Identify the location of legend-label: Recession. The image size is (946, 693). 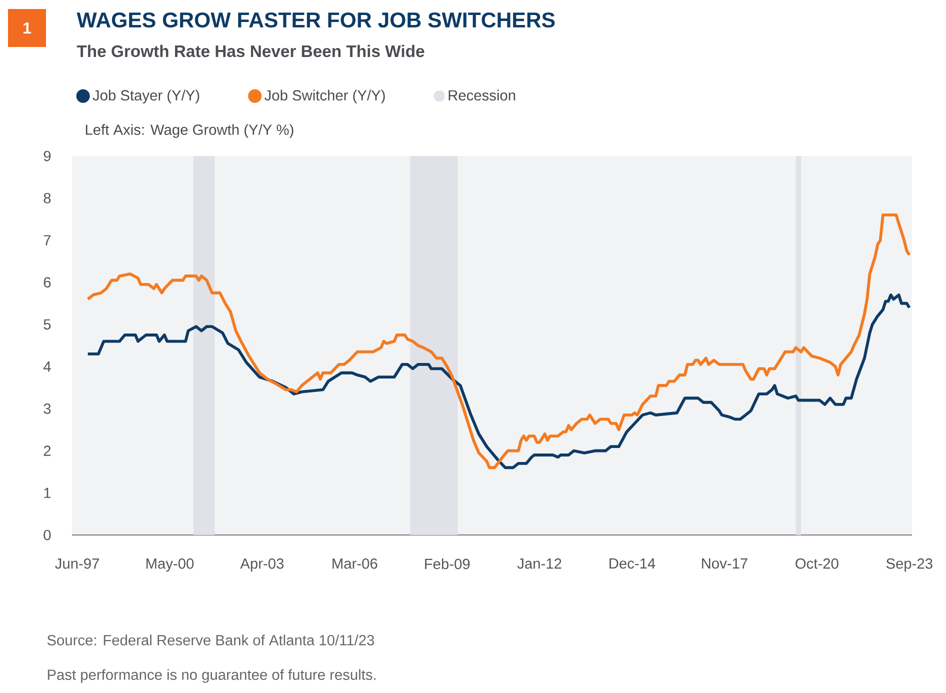
(482, 95).